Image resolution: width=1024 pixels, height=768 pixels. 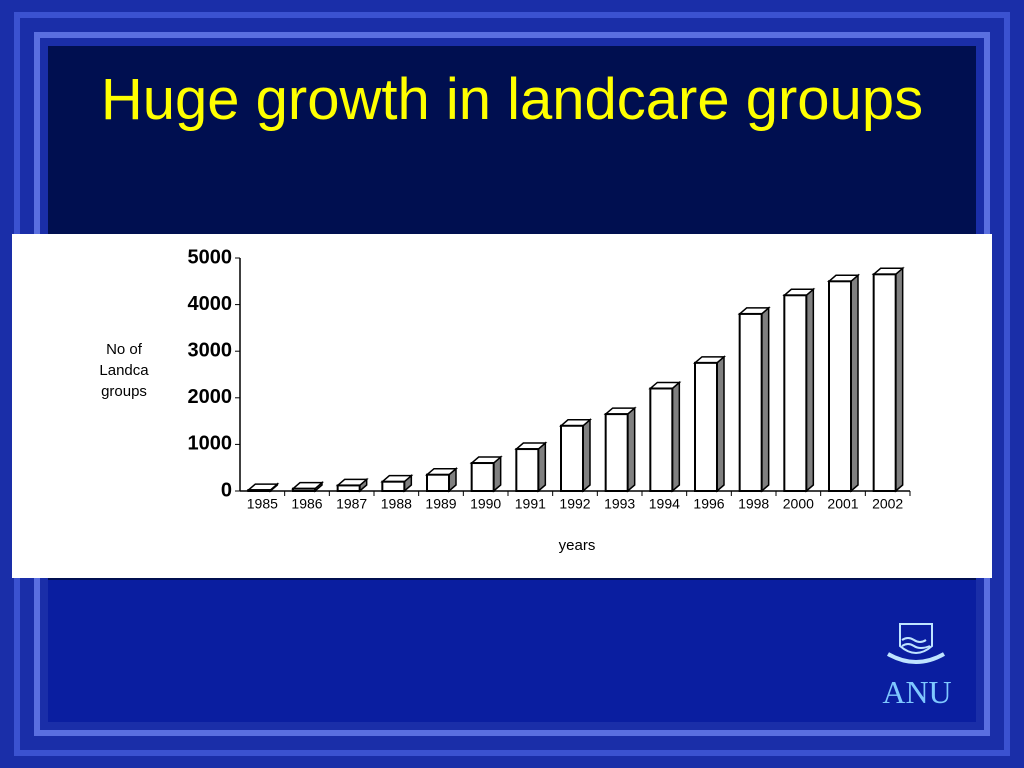 What do you see at coordinates (512, 99) in the screenshot?
I see `slide-title: Huge growth in landcare groups` at bounding box center [512, 99].